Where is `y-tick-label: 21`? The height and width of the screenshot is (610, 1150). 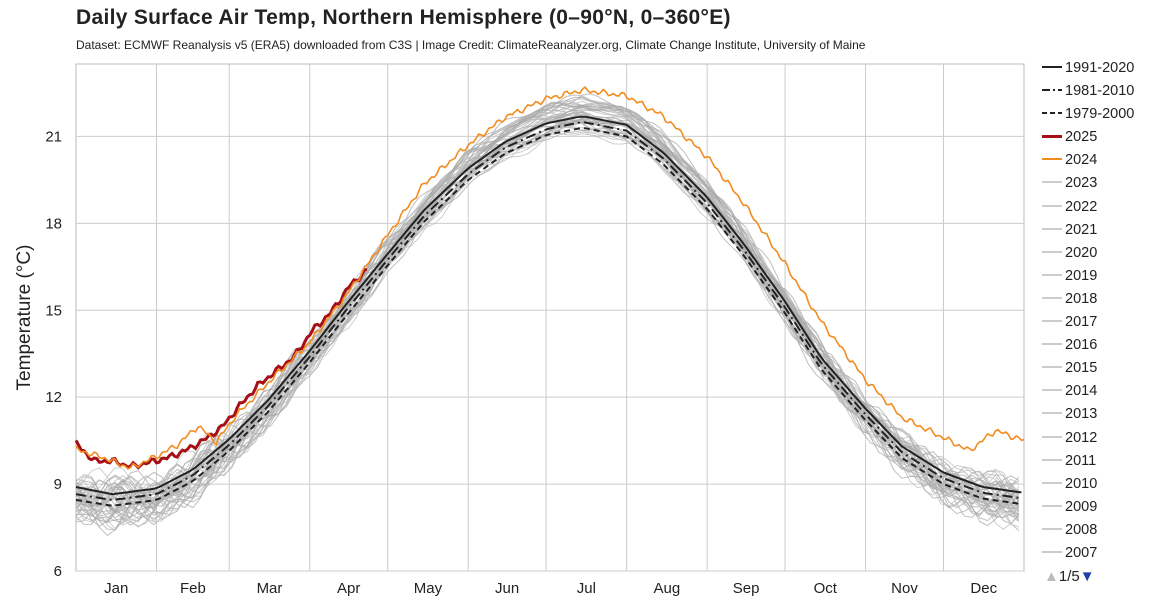 y-tick-label: 21 is located at coordinates (53, 136).